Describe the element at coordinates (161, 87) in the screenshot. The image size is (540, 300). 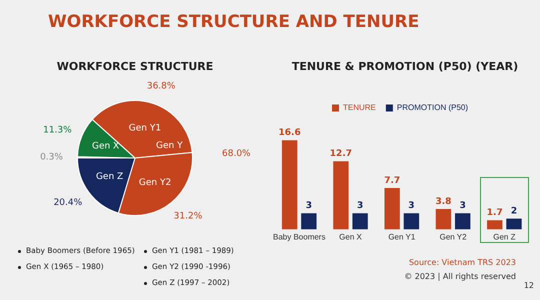
I see `data-label: 36.8%` at that location.